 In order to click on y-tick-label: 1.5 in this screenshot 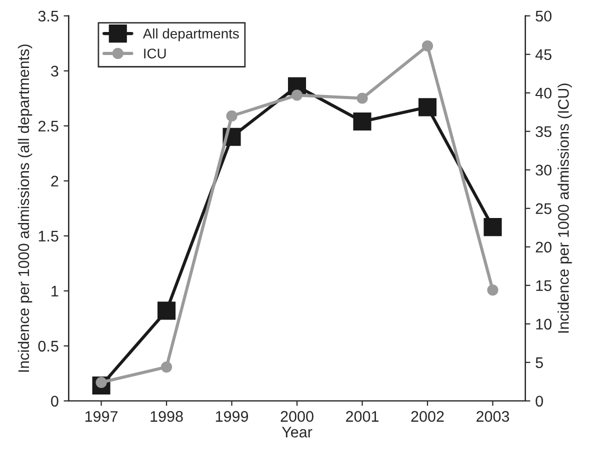, I will do `click(48, 236)`.